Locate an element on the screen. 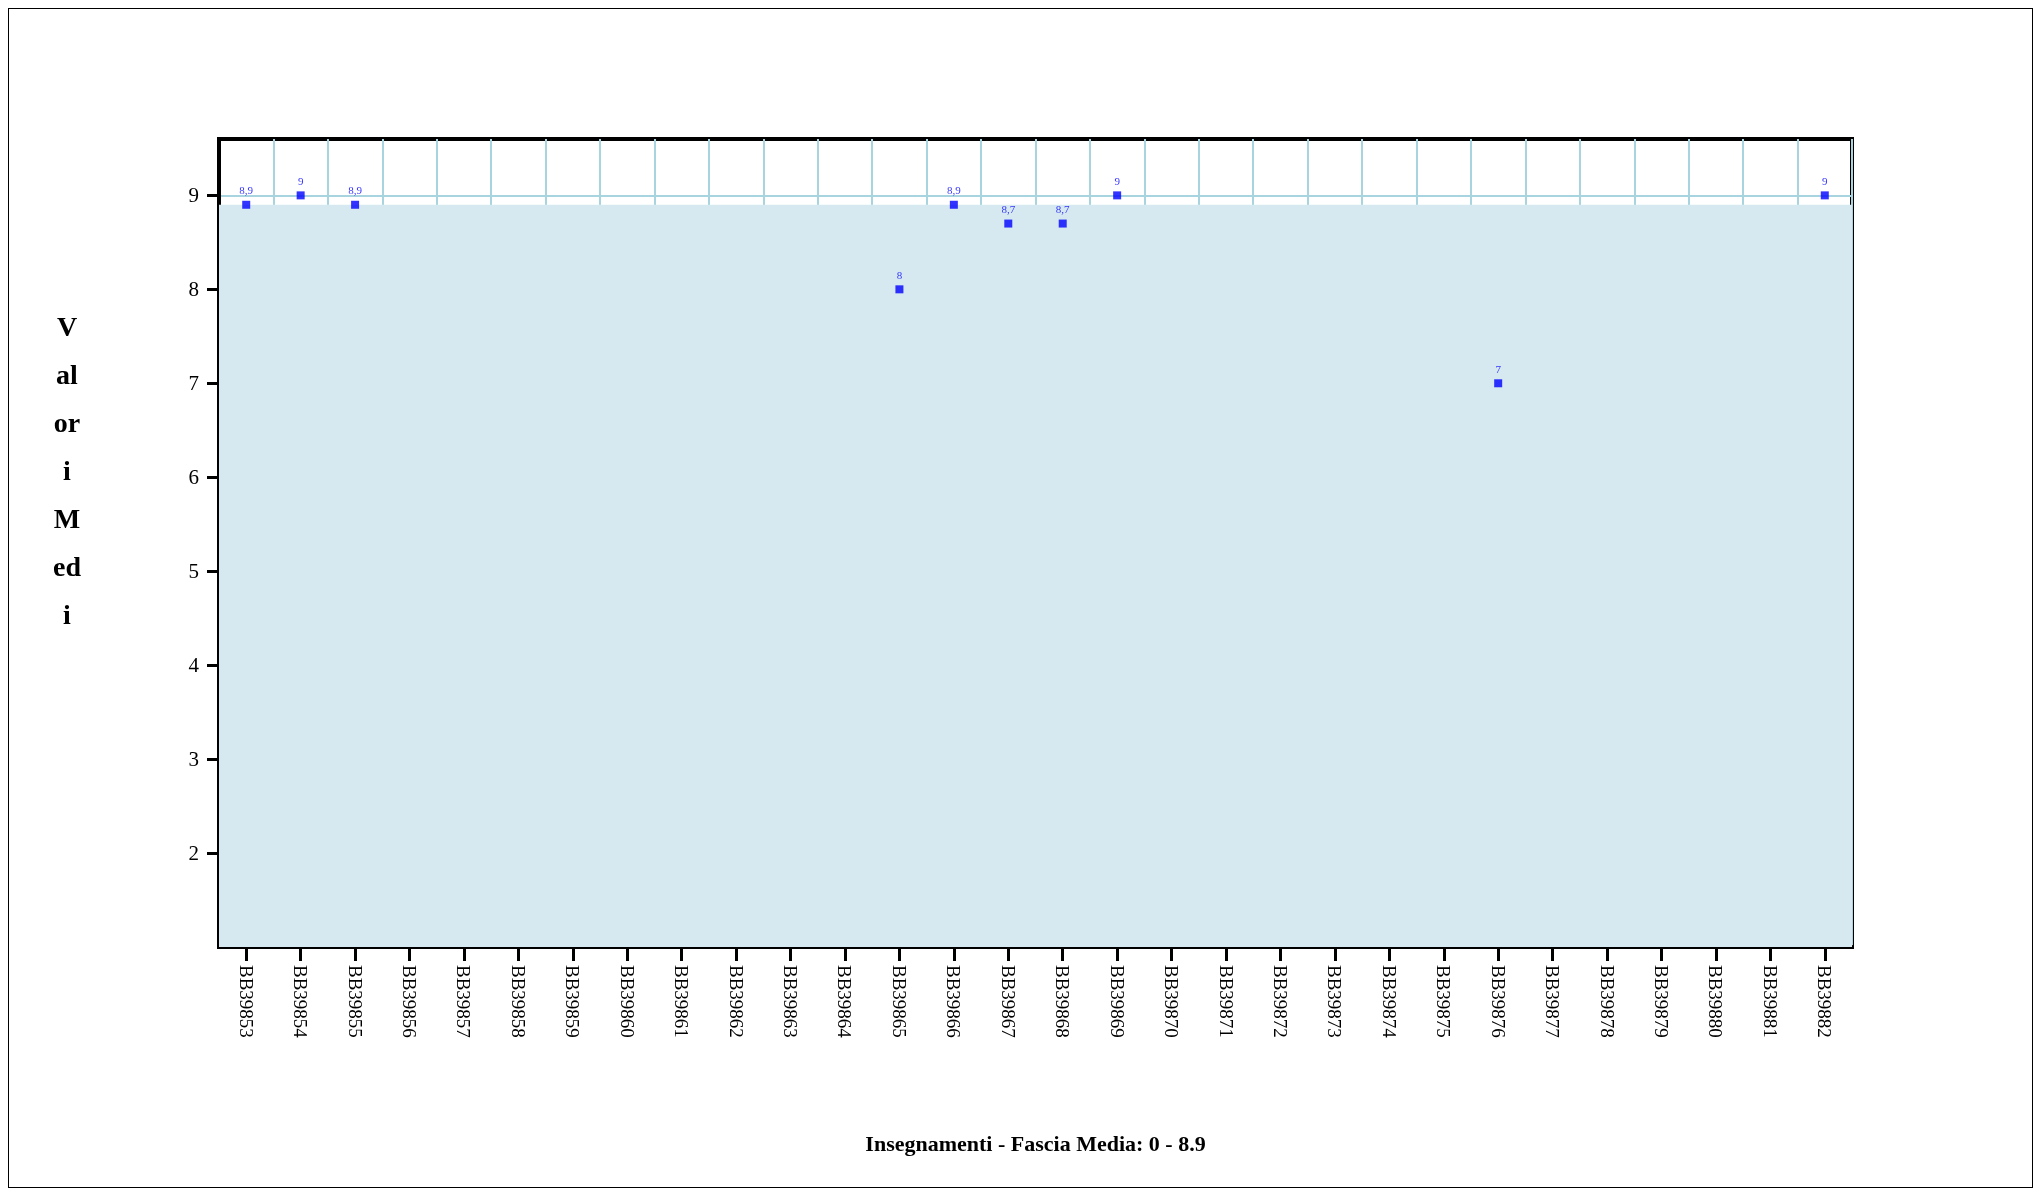 The height and width of the screenshot is (1199, 2043). x-tick-label: BB39872 is located at coordinates (1280, 1001).